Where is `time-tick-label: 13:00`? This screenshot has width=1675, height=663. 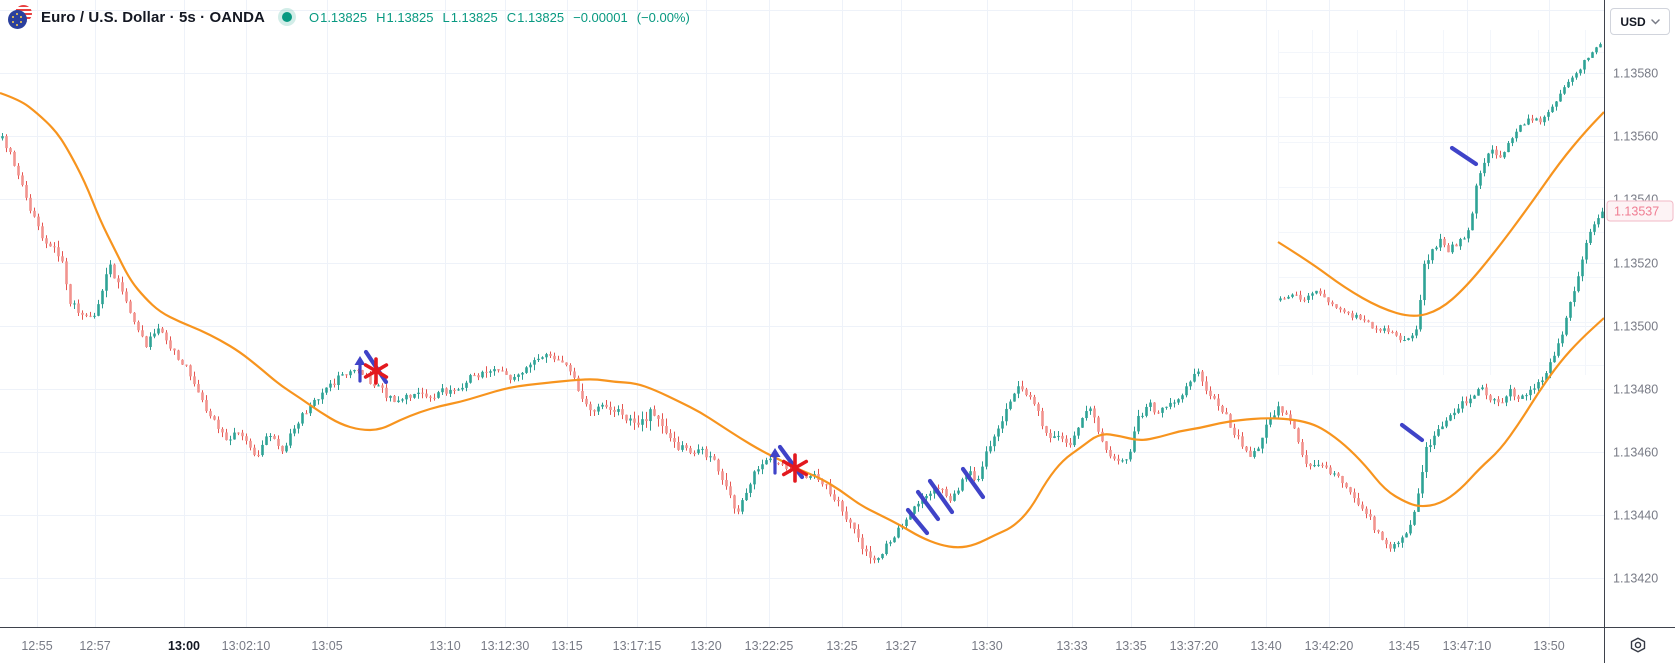 time-tick-label: 13:00 is located at coordinates (184, 646).